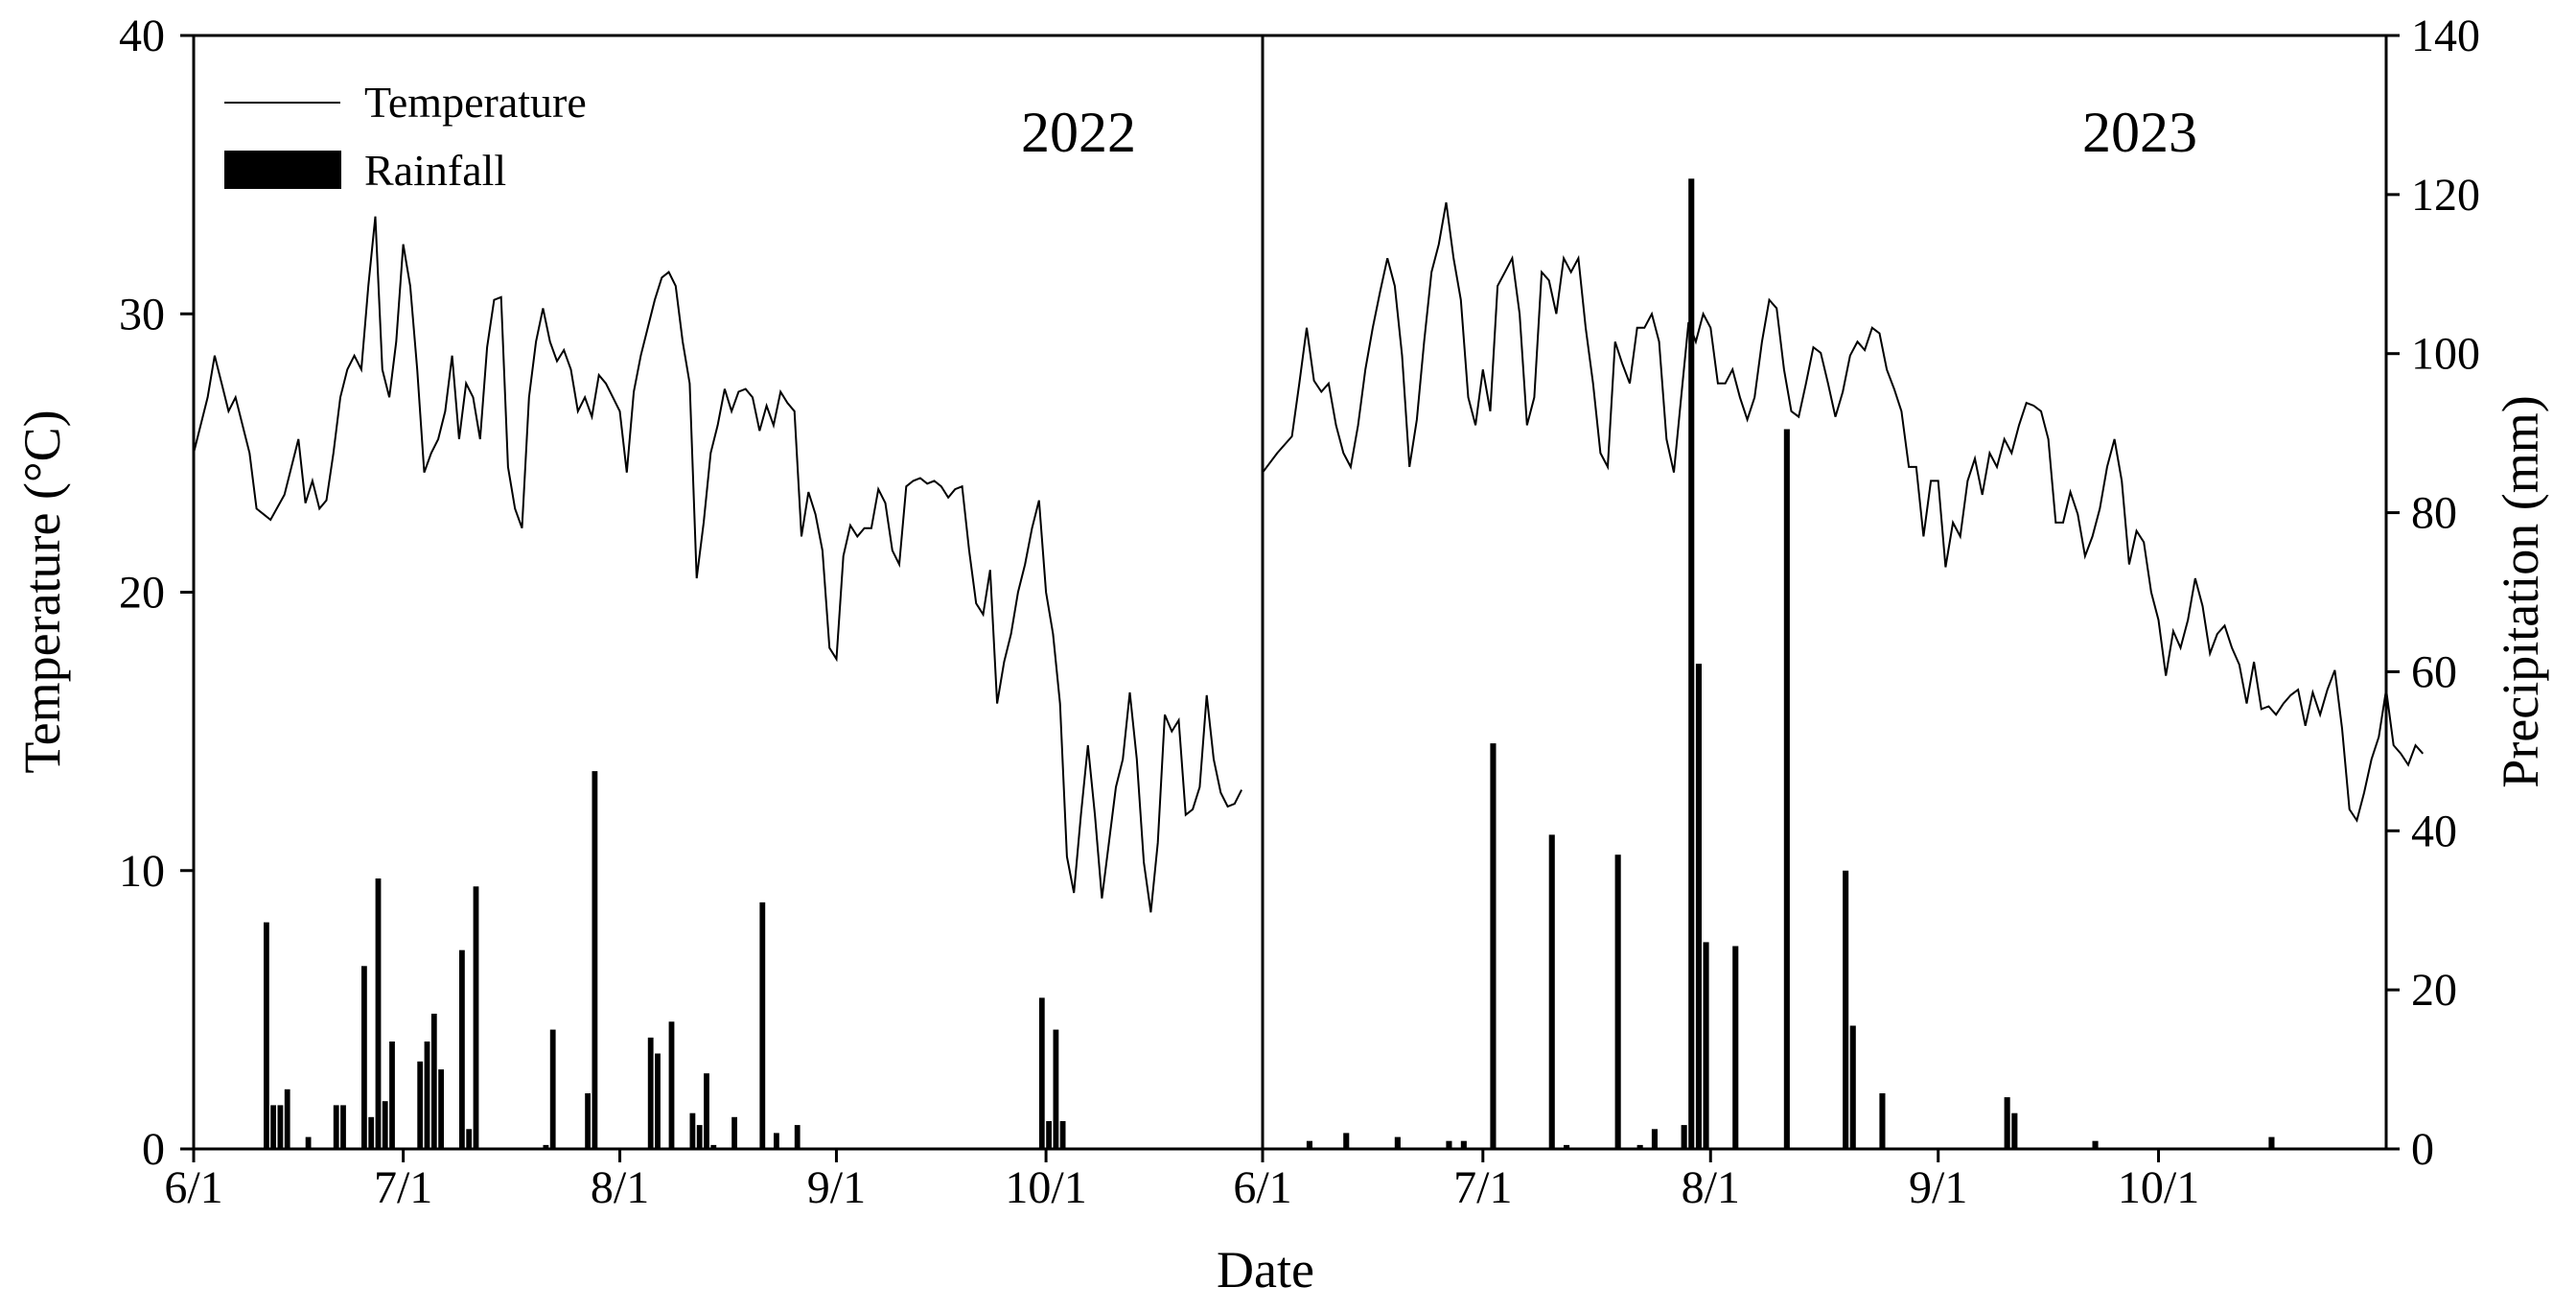 The width and height of the screenshot is (2576, 1311). What do you see at coordinates (2139, 132) in the screenshot?
I see `year-label-2023: 2023` at bounding box center [2139, 132].